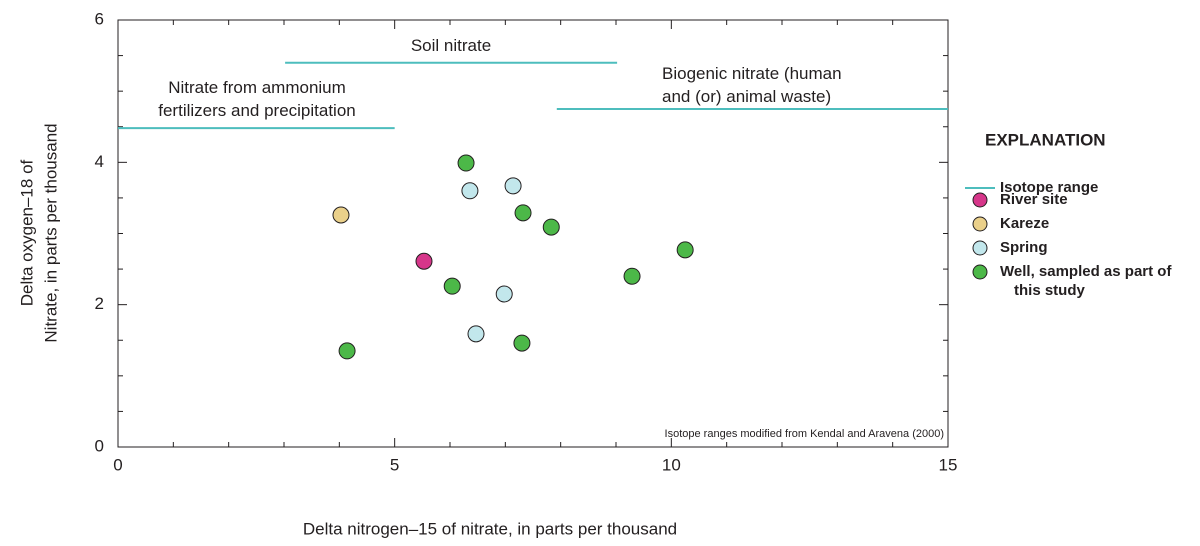 The height and width of the screenshot is (546, 1200). What do you see at coordinates (50, 232) in the screenshot?
I see `y-axis-label: Nitrate, in parts per thousand` at bounding box center [50, 232].